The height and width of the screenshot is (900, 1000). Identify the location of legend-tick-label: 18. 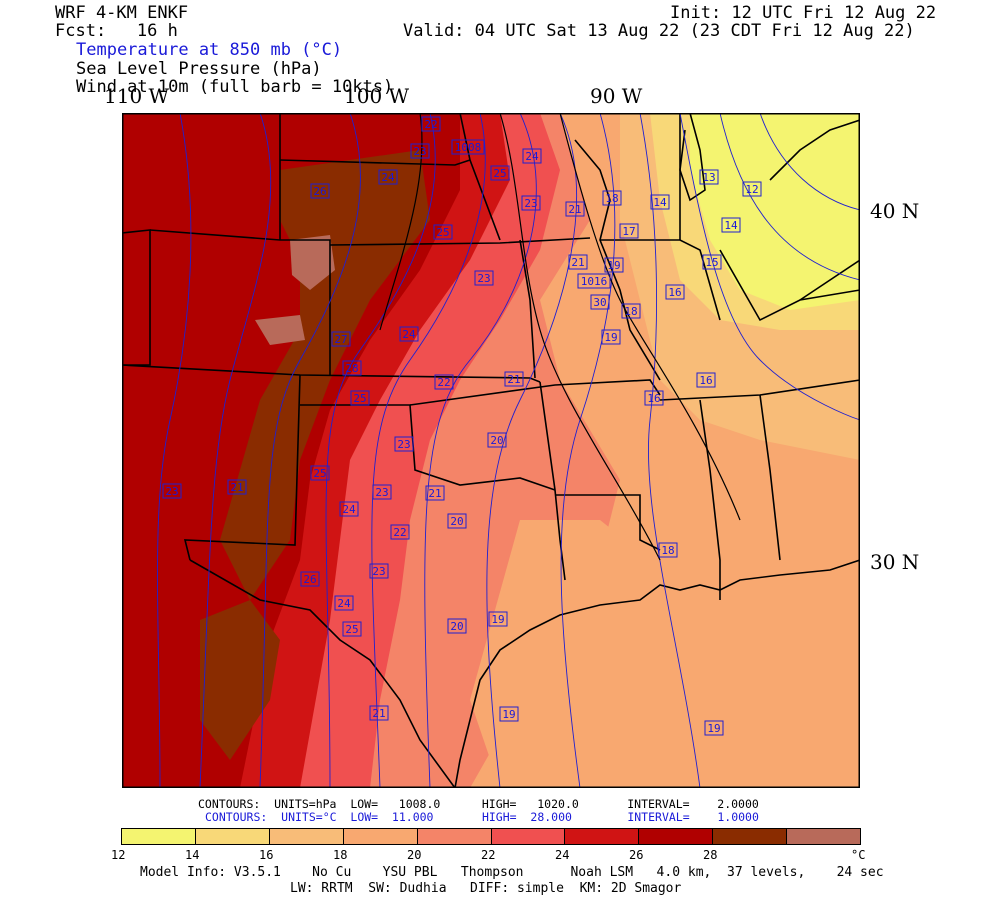
(340, 855).